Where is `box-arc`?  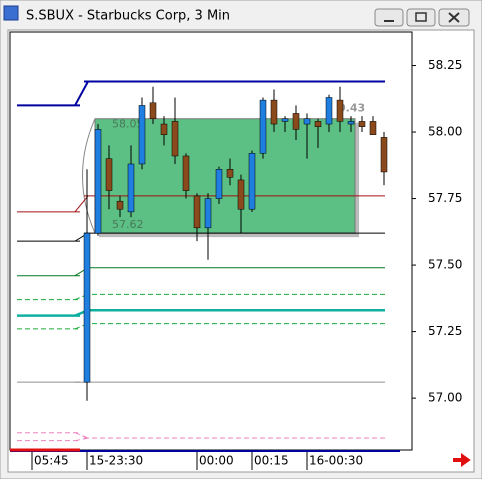 box-arc is located at coordinates (89, 176).